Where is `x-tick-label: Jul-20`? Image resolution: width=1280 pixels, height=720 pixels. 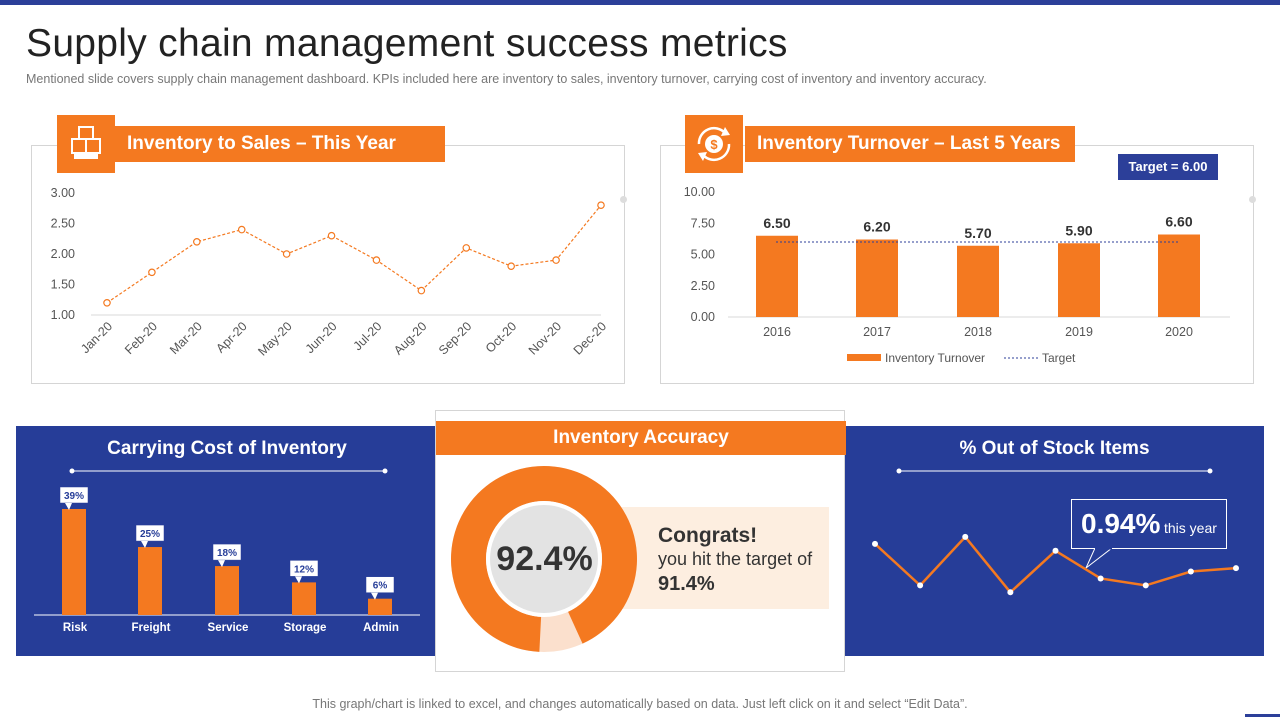 x-tick-label: Jul-20 is located at coordinates (368, 336).